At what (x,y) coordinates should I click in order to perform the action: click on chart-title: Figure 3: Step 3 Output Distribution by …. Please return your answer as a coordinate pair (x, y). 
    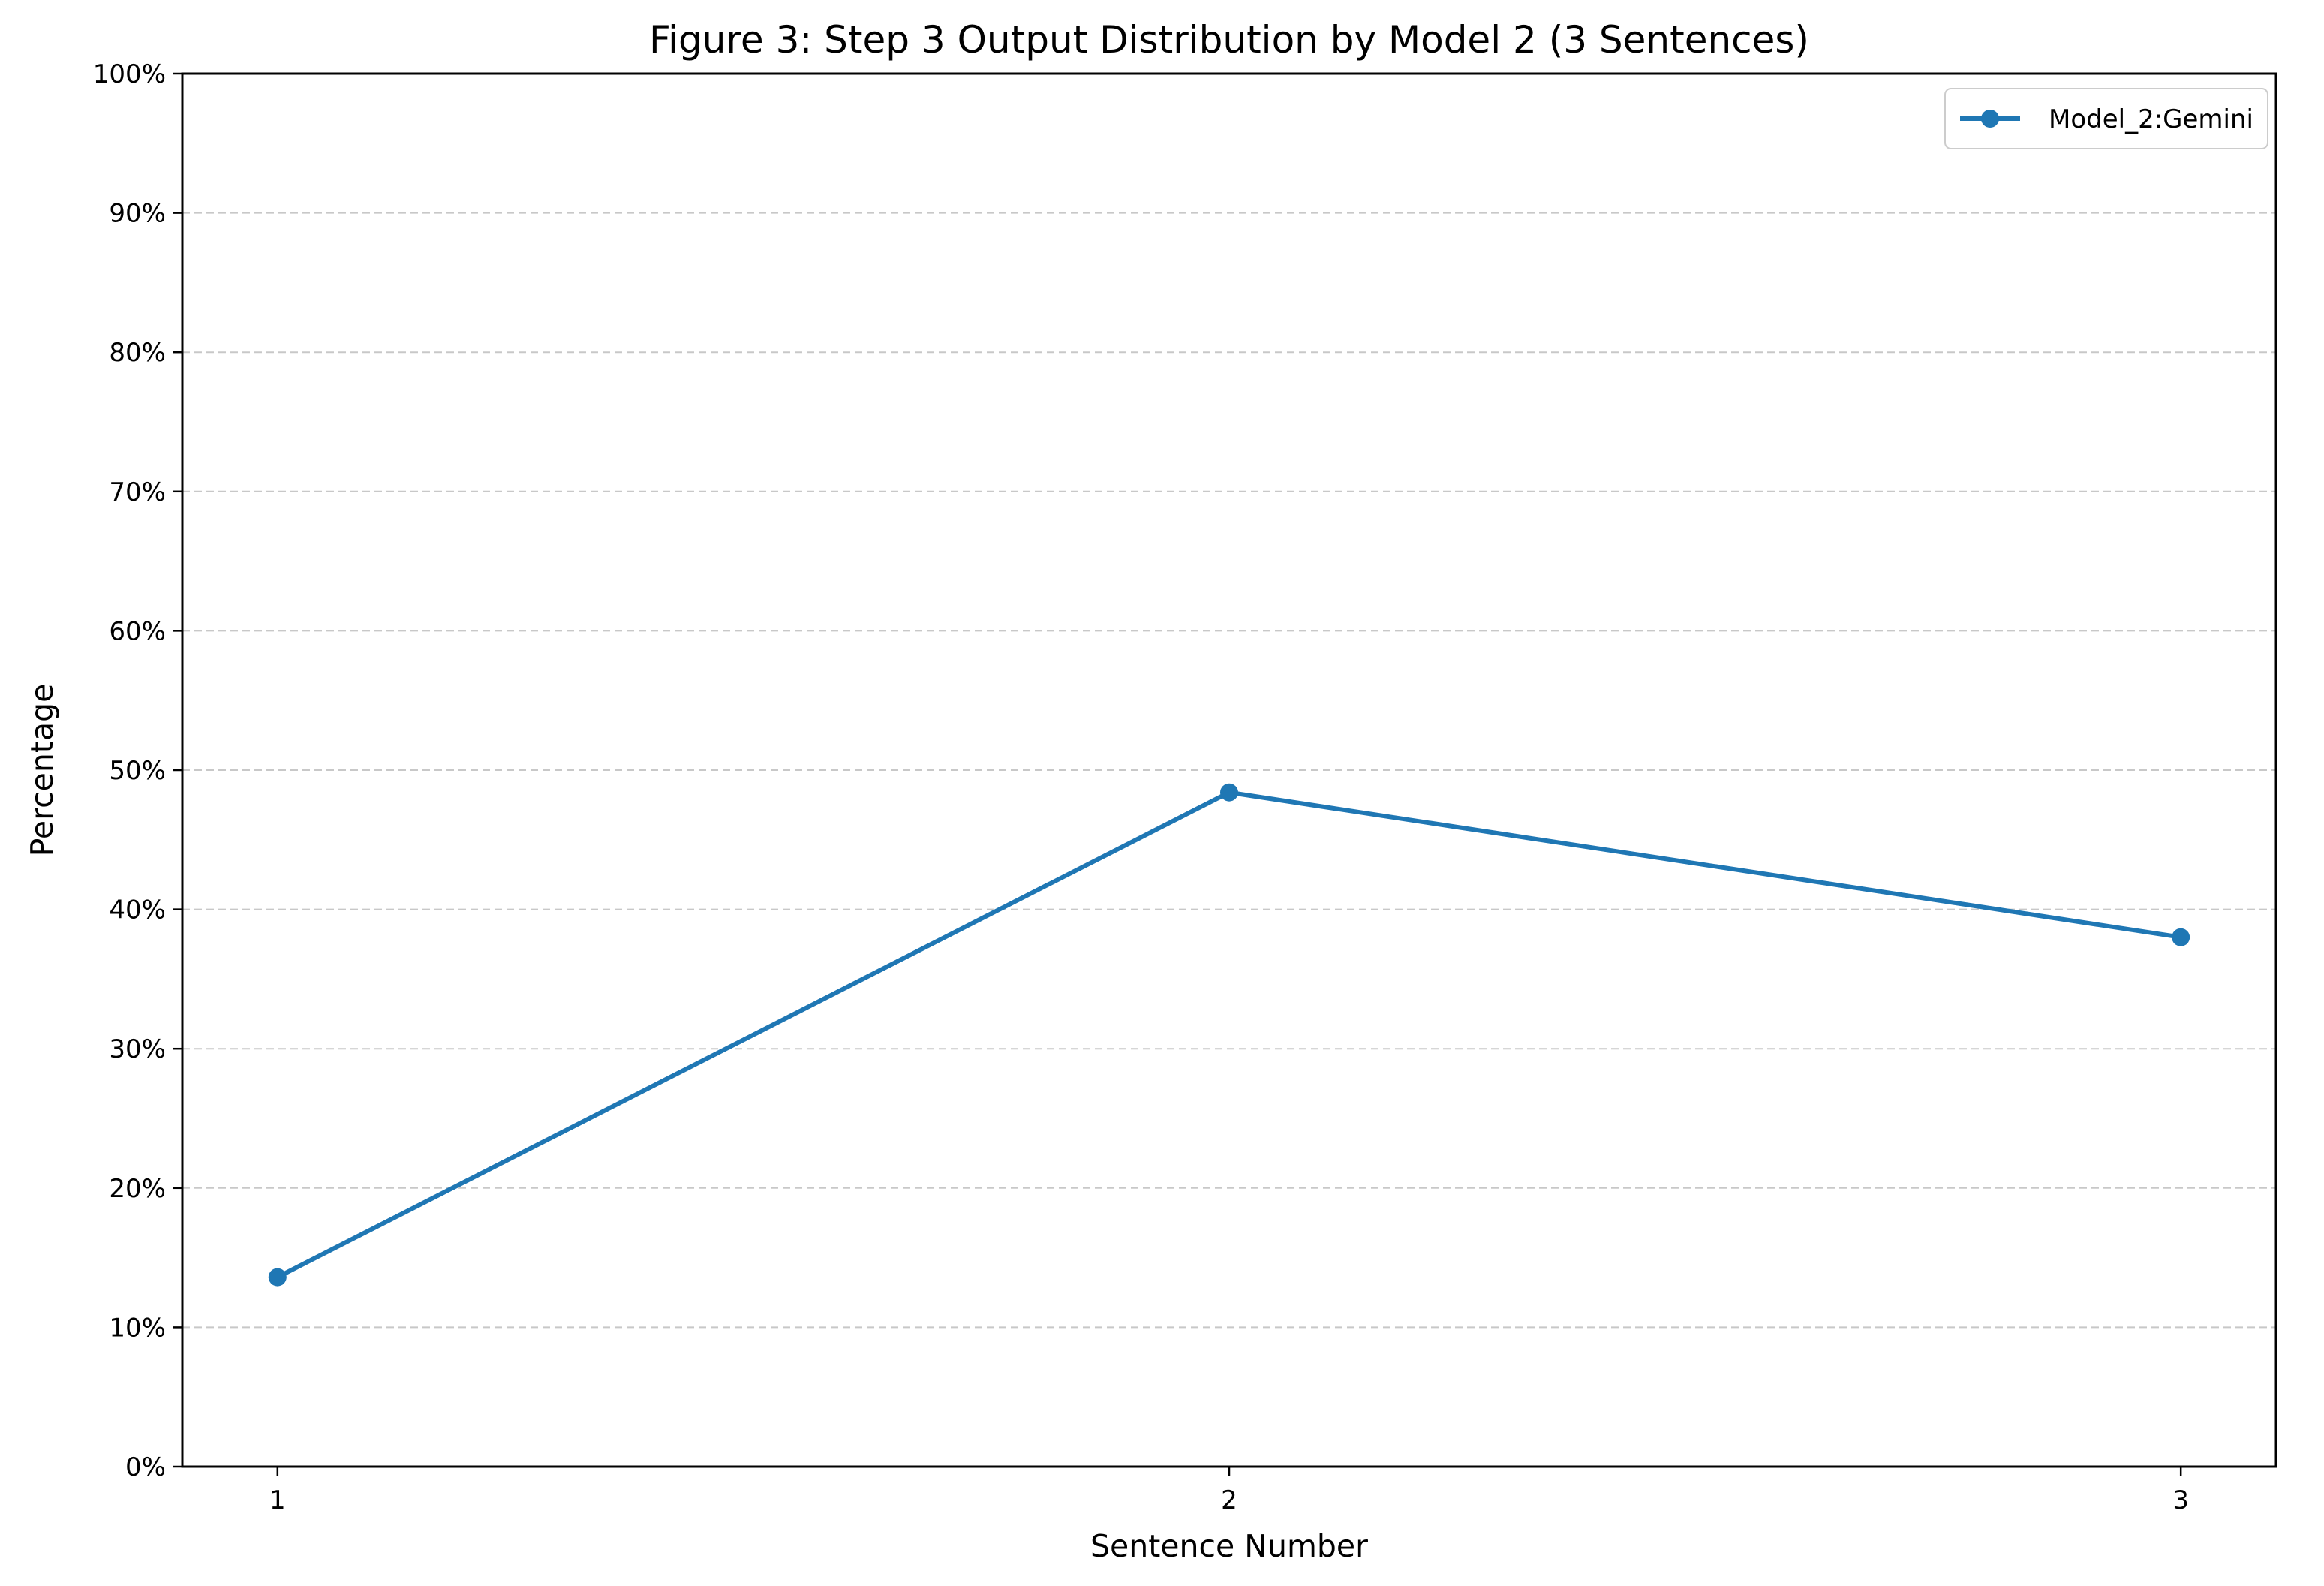
    Looking at the image, I should click on (1229, 40).